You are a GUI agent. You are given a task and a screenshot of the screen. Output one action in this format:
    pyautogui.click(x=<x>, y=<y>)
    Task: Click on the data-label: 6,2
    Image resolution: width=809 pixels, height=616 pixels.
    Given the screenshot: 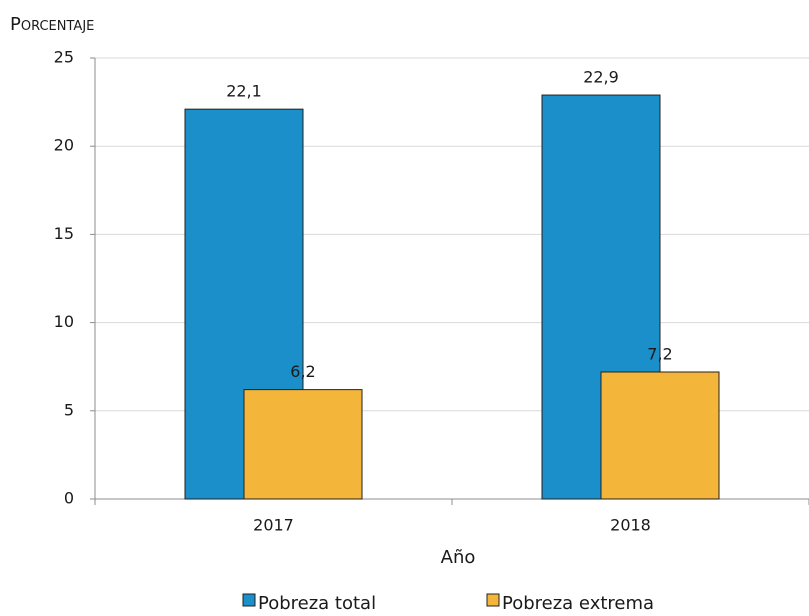 What is the action you would take?
    pyautogui.click(x=302, y=371)
    